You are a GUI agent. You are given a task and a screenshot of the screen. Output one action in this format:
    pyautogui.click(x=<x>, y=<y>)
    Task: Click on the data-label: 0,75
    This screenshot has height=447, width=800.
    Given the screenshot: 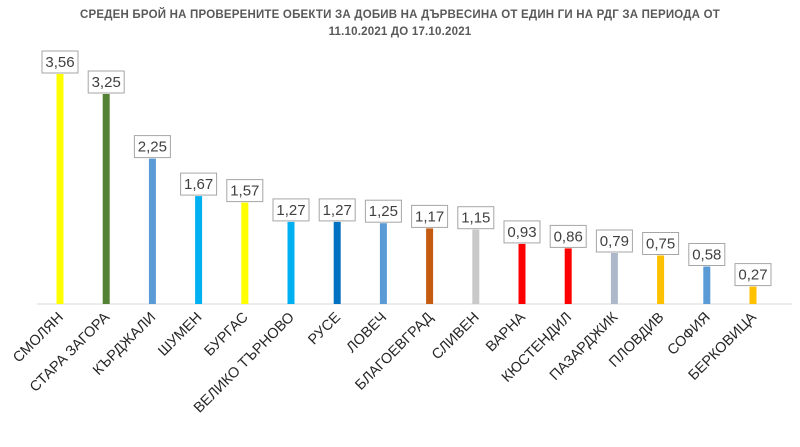 What is the action you would take?
    pyautogui.click(x=661, y=243)
    